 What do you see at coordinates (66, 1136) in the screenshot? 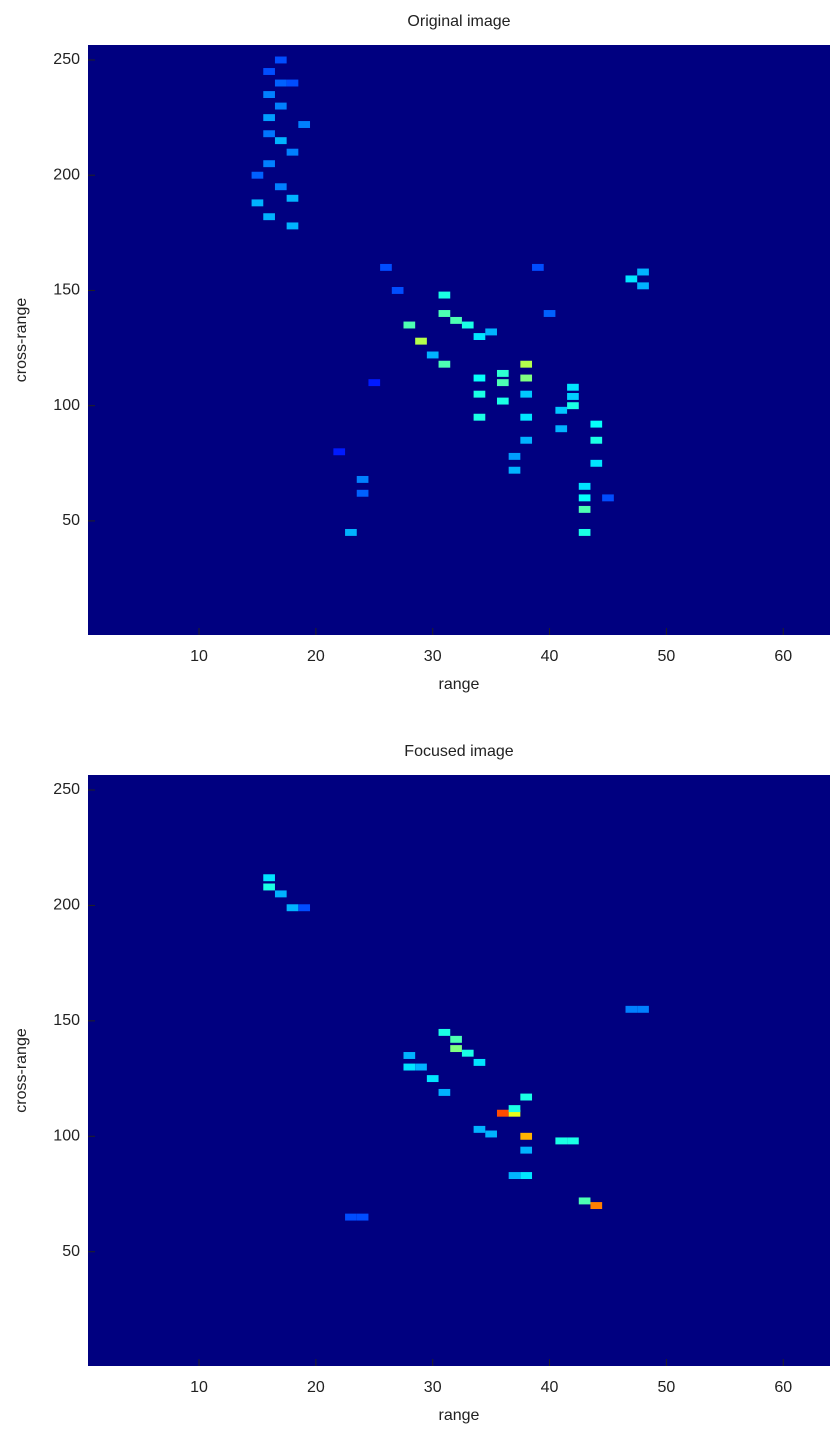
I see `y-tick-label: 100` at bounding box center [66, 1136].